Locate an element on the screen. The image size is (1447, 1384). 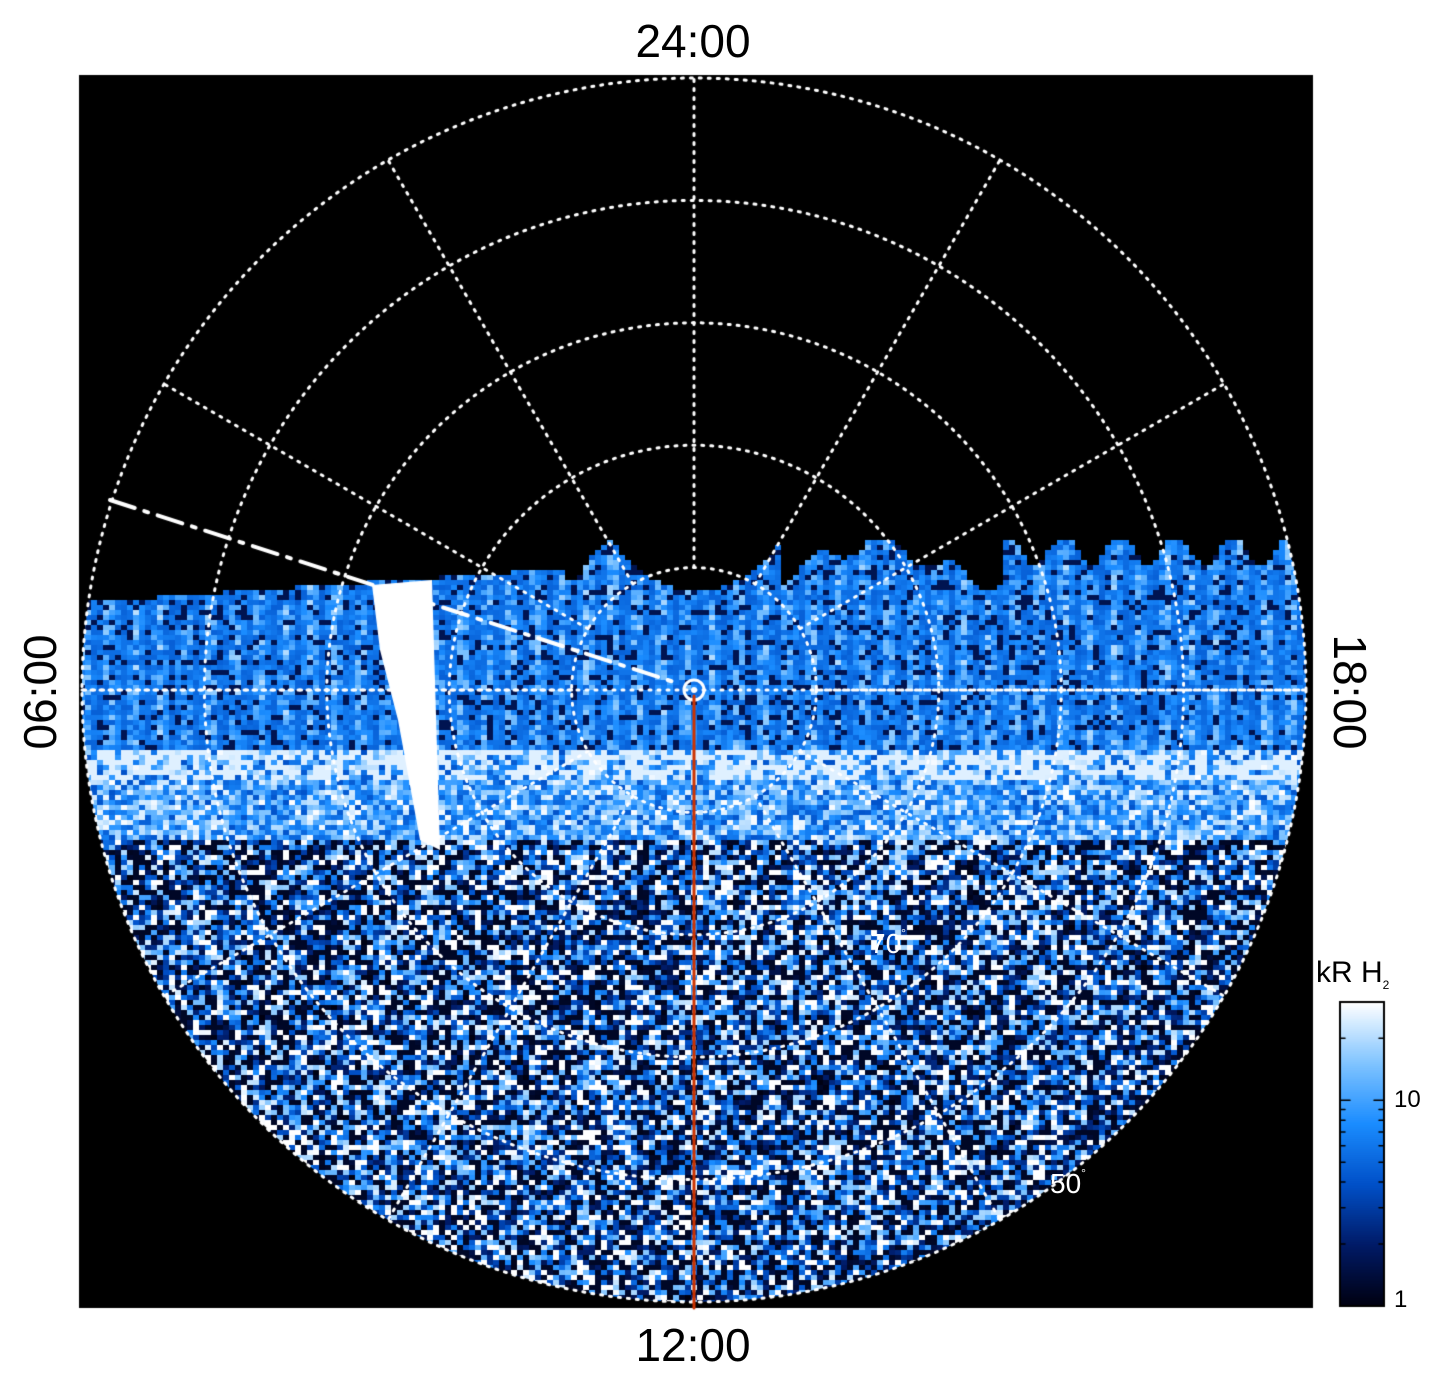
colorbar-title: kR H2 is located at coordinates (1353, 974).